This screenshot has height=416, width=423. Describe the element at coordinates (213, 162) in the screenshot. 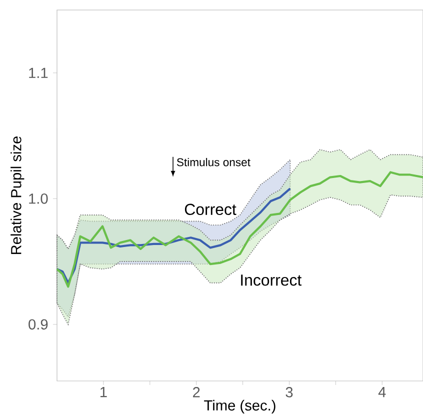

I see `annotation: Stimulus onset` at that location.